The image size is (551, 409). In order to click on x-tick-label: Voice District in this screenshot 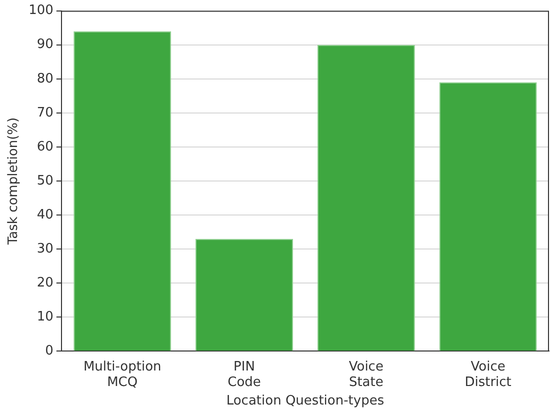, I will do `click(488, 374)`.